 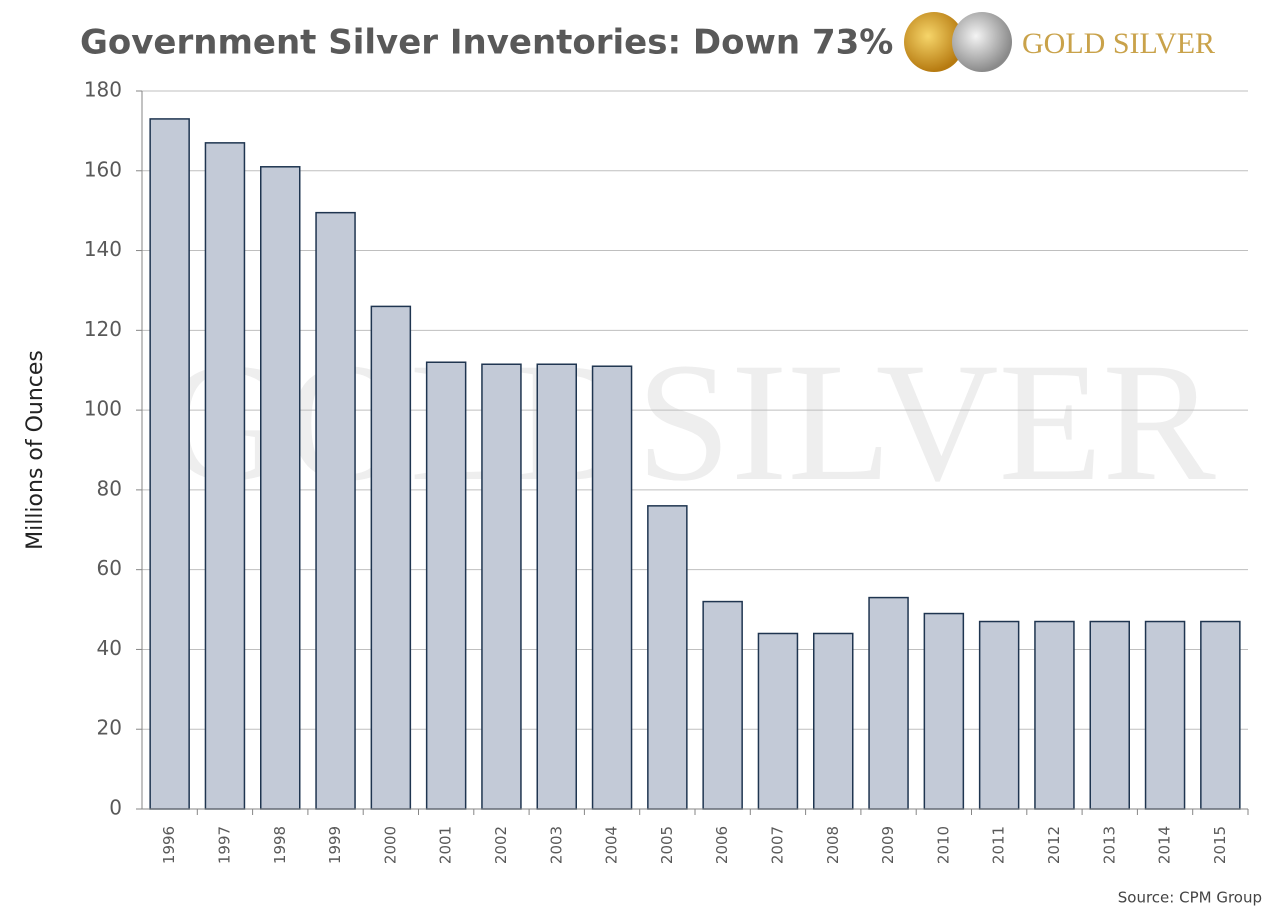 I want to click on x-tick-label: 2010, so click(x=943, y=845).